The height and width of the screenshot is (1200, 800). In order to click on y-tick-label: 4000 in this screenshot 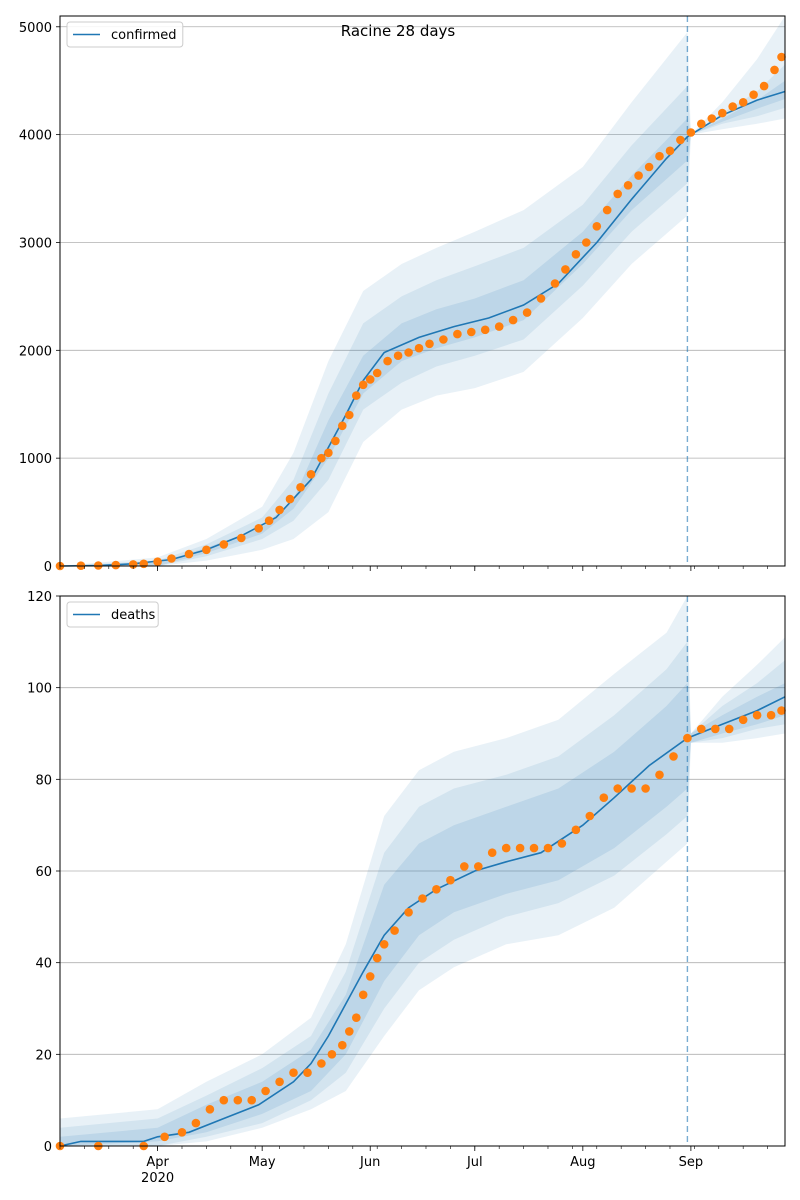, I will do `click(35, 136)`.